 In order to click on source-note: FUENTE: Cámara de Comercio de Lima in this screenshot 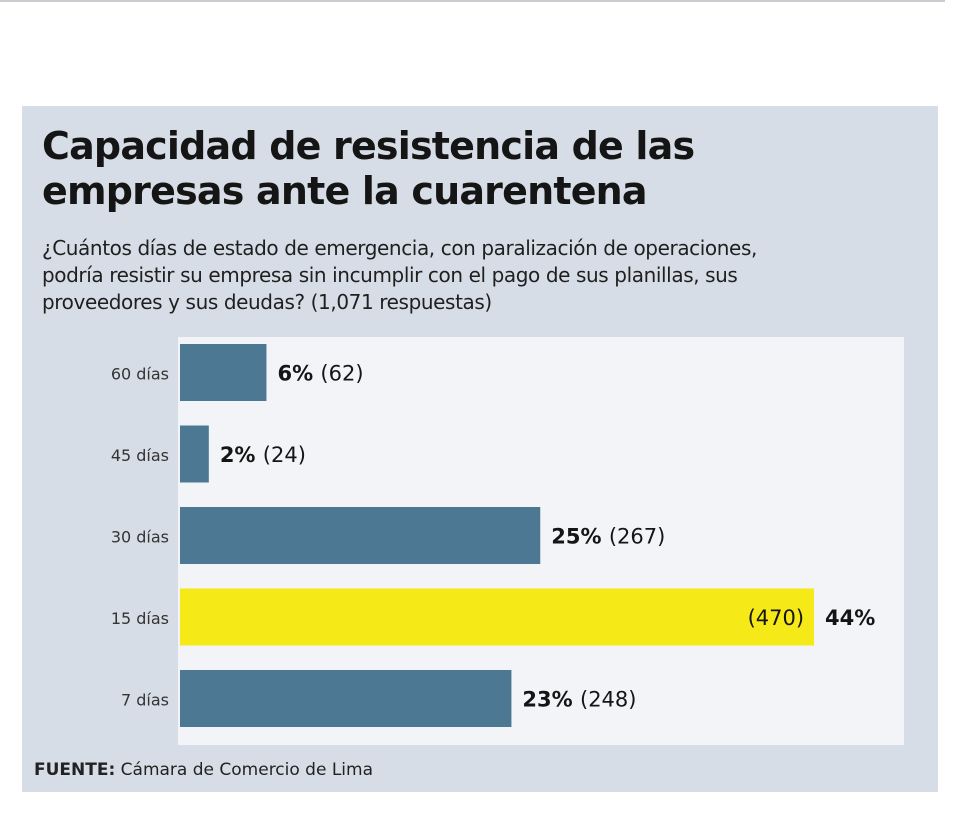, I will do `click(203, 770)`.